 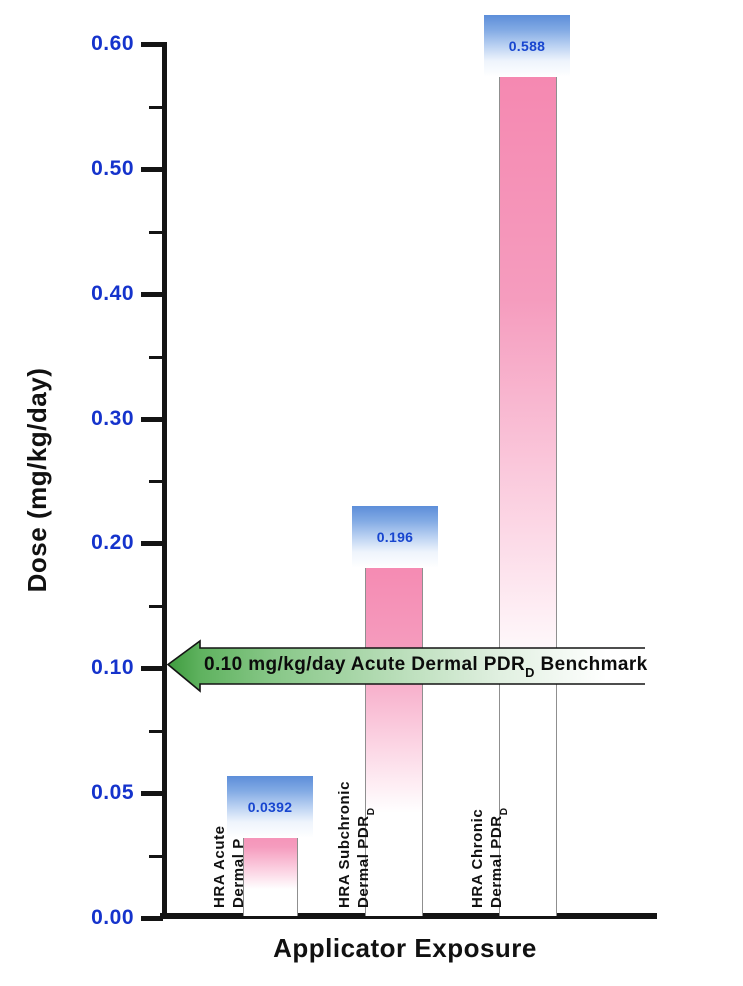 I want to click on bar-hra-subchronic-dermal, so click(x=394, y=732).